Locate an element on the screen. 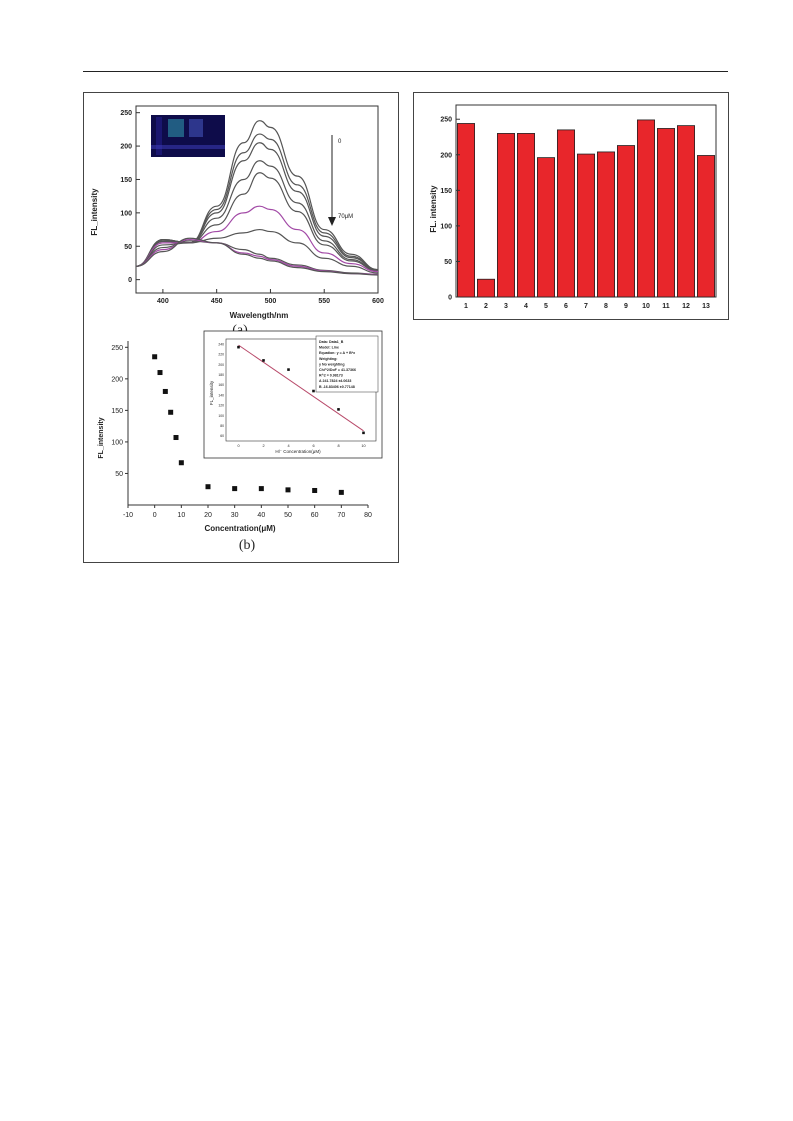  inset-legend-line: R^2 = 0.98173 is located at coordinates (331, 376).